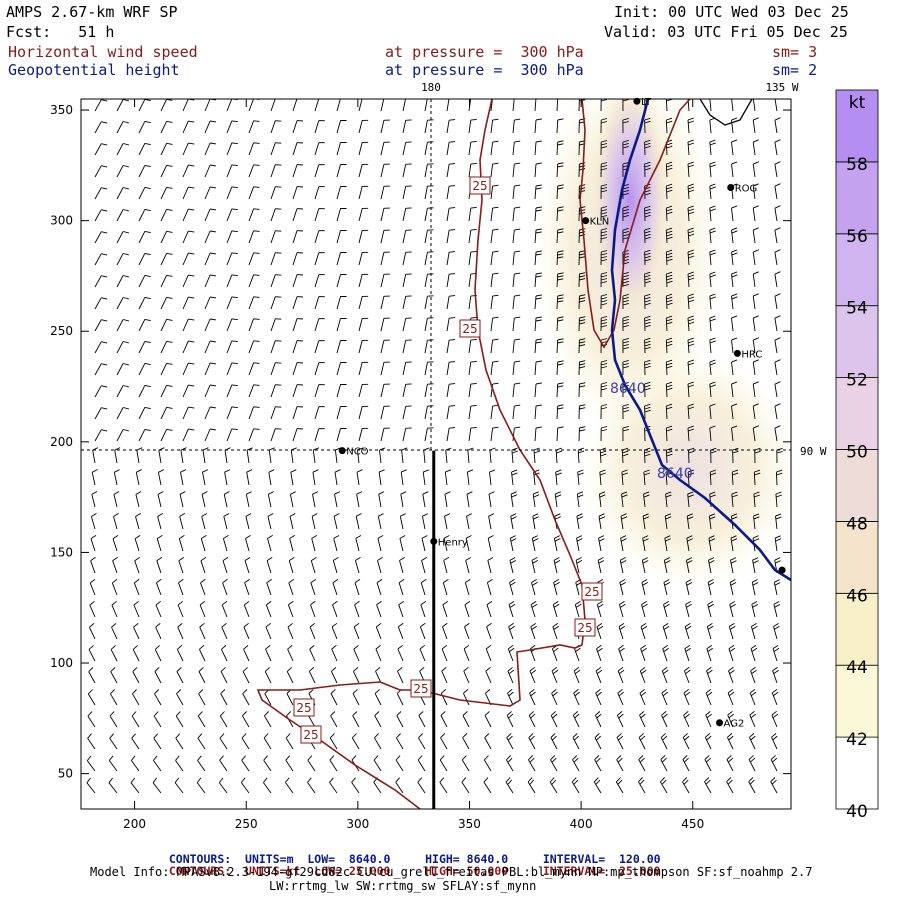 The image size is (900, 900). I want to click on y-tick-label: 200, so click(61, 442).